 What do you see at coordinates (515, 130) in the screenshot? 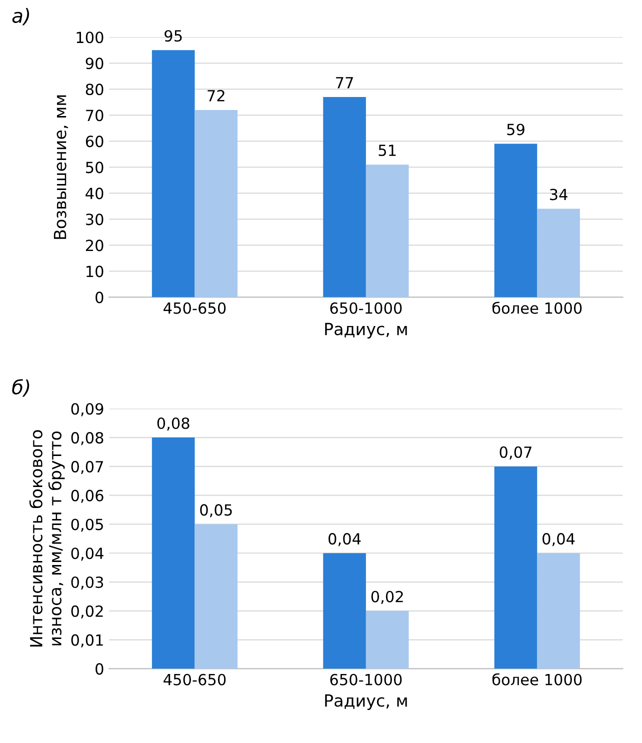
I see `data-label: 59` at bounding box center [515, 130].